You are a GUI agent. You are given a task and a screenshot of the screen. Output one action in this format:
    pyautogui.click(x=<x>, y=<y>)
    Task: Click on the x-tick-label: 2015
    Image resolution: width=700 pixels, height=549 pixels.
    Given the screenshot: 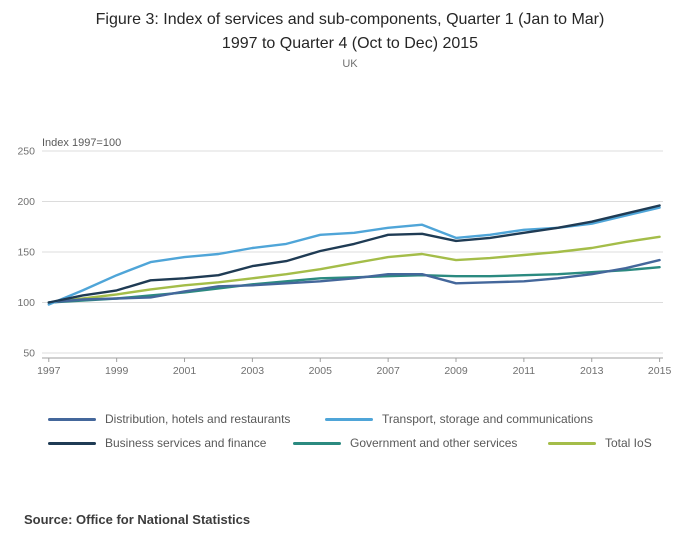 What is the action you would take?
    pyautogui.click(x=660, y=371)
    